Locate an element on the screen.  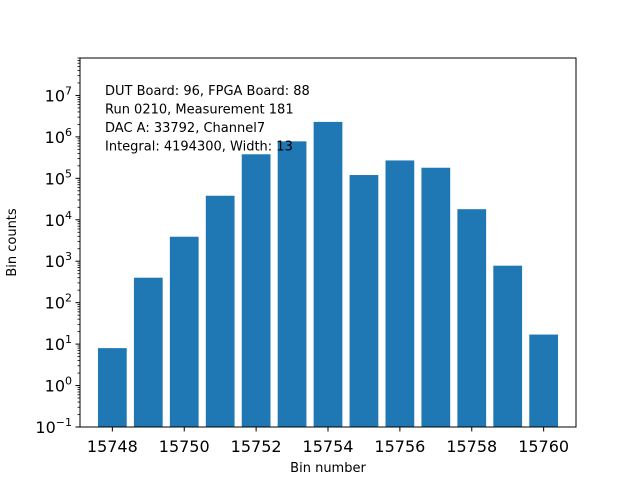
x-tick-label: 15750 is located at coordinates (184, 446).